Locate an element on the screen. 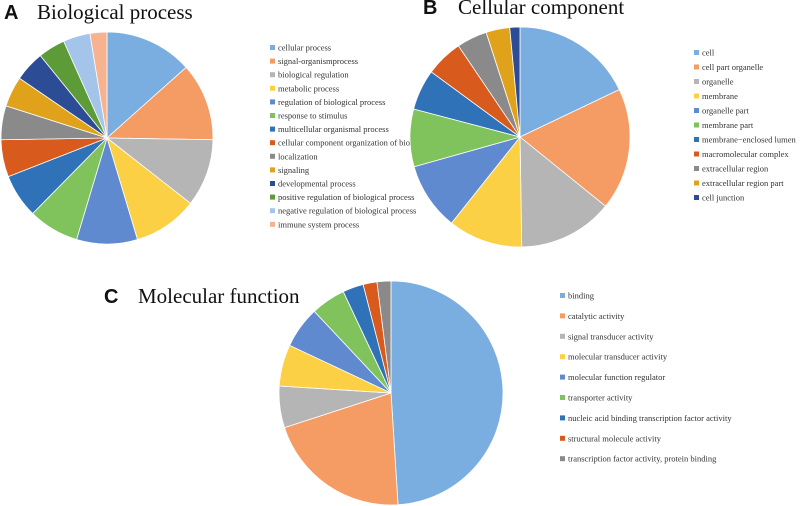  legend-label: multicellular organismal process is located at coordinates (333, 129).